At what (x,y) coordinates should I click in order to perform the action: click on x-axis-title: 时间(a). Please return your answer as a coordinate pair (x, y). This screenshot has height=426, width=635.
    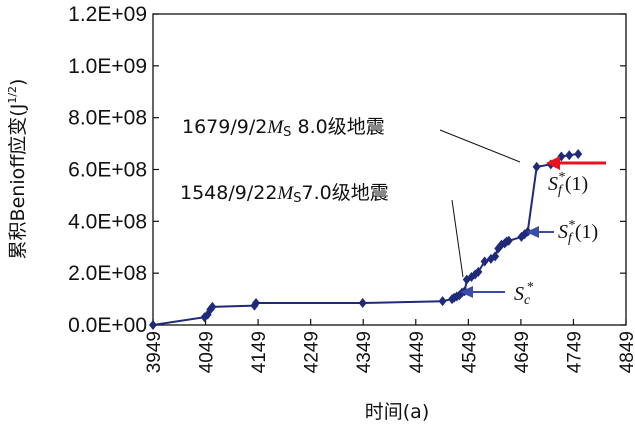
    Looking at the image, I should click on (397, 412).